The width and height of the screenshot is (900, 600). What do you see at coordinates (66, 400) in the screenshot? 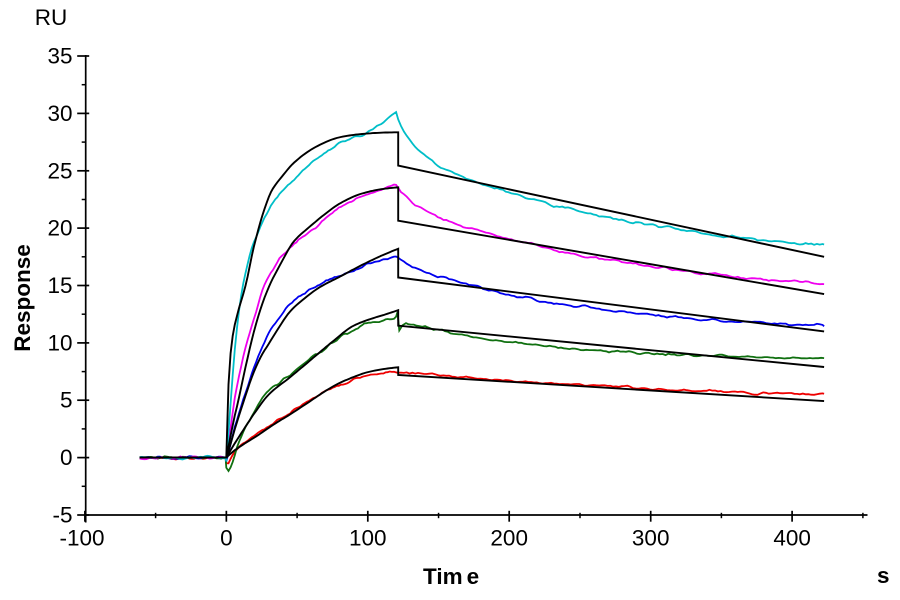
I see `svg-text: 5` at bounding box center [66, 400].